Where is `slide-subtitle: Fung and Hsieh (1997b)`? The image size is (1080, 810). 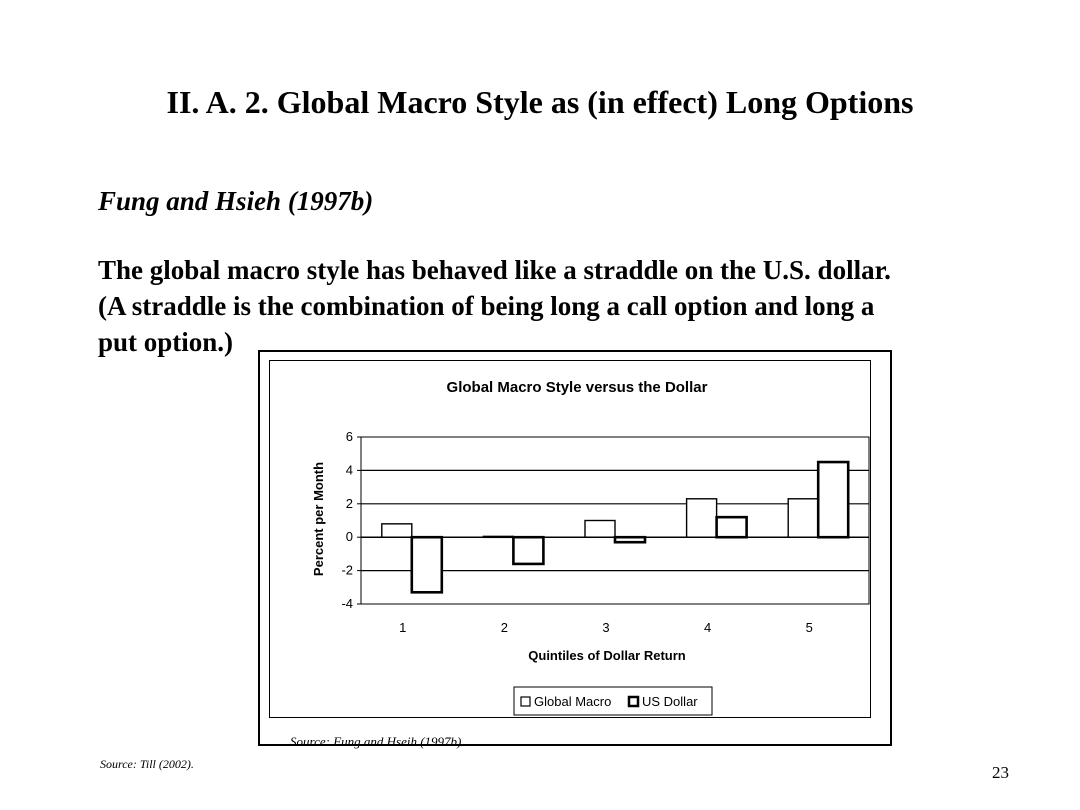
slide-subtitle: Fung and Hsieh (1997b) is located at coordinates (236, 201).